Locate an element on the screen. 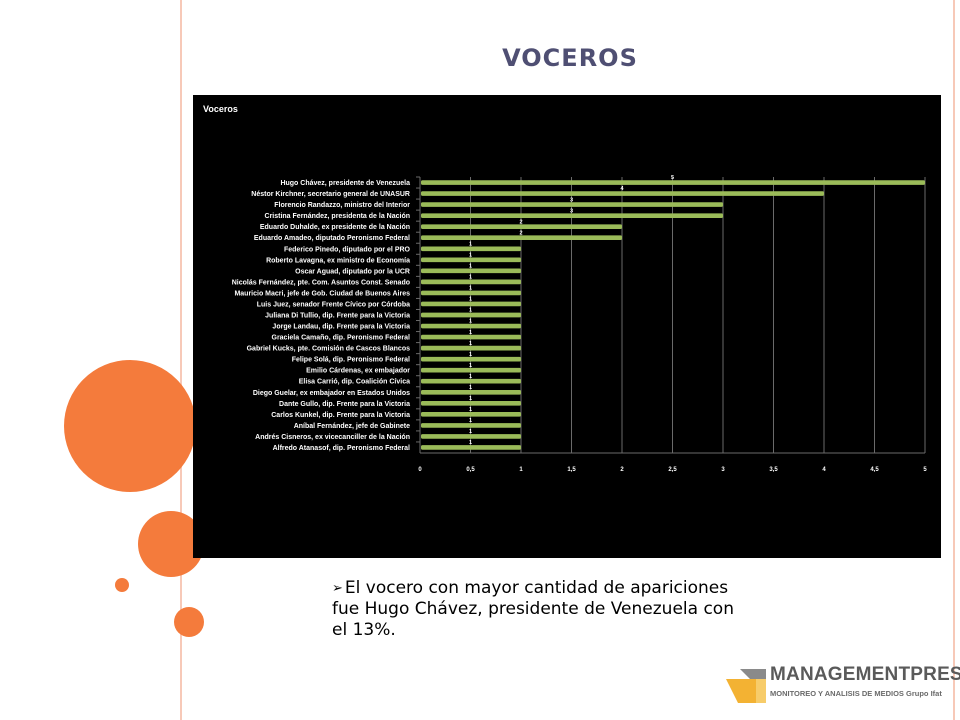 The height and width of the screenshot is (720, 960). category-label: Hugo Chávez, presidente de Venezuela is located at coordinates (345, 183).